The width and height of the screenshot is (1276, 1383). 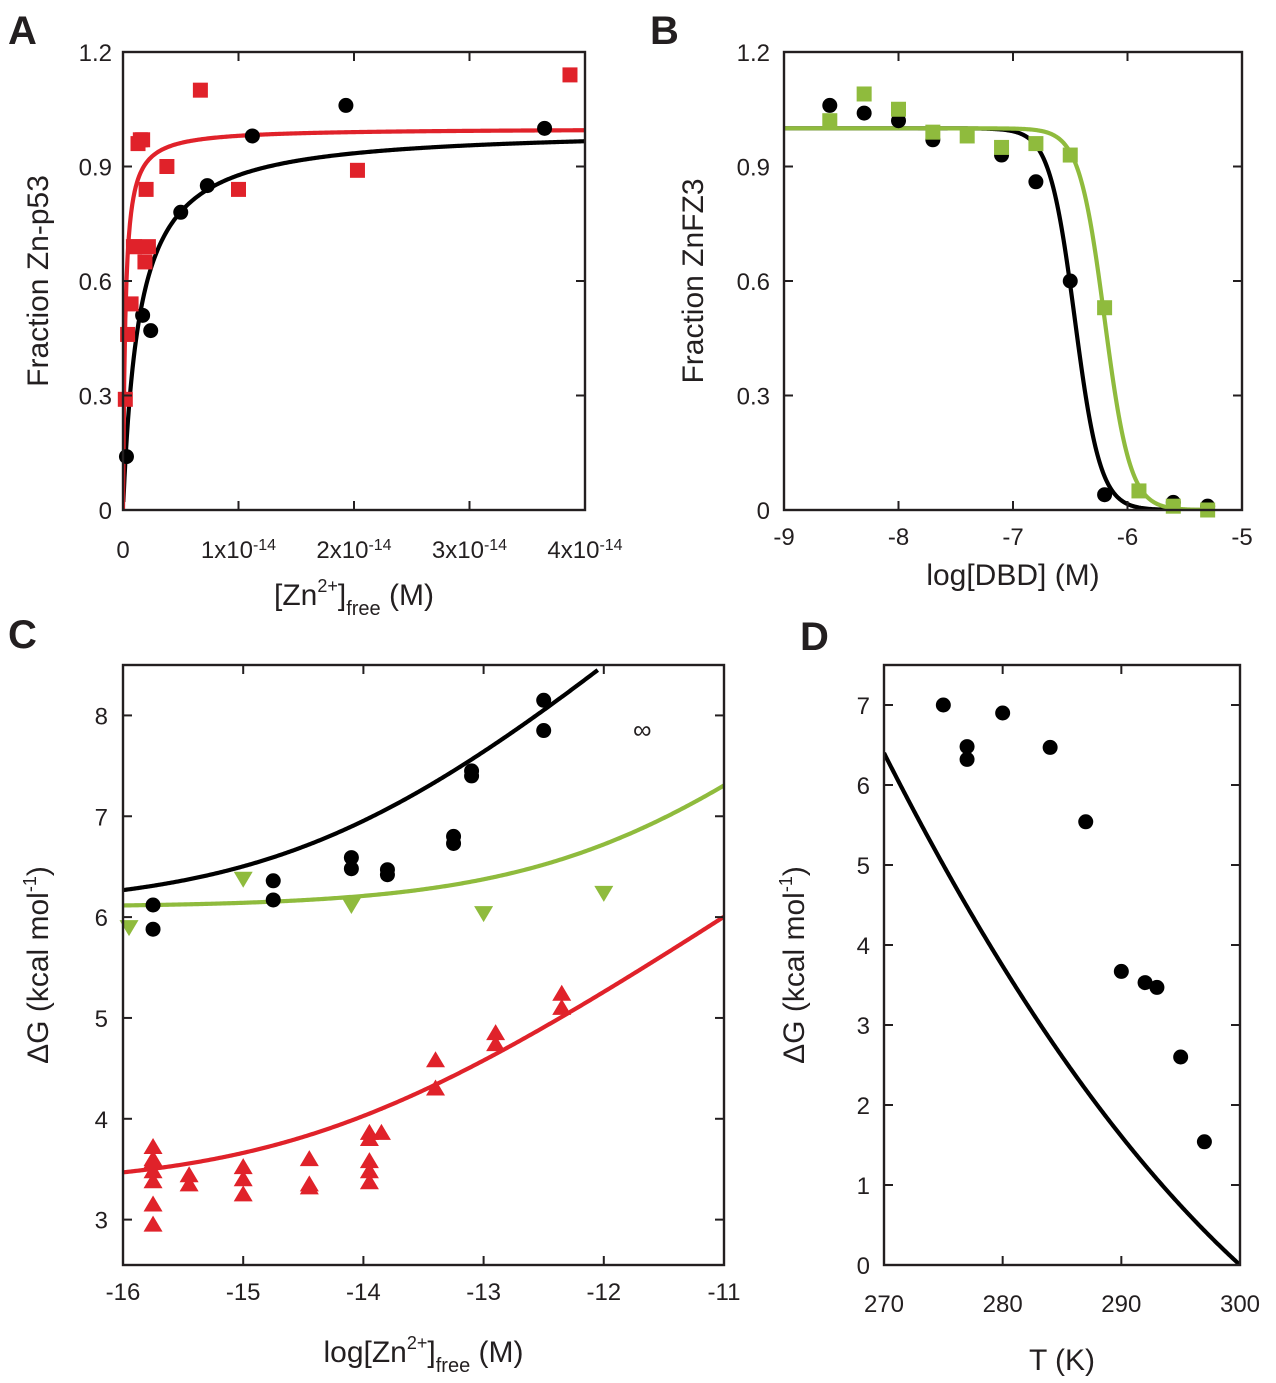 I want to click on panel-label-c: C, so click(x=22, y=635).